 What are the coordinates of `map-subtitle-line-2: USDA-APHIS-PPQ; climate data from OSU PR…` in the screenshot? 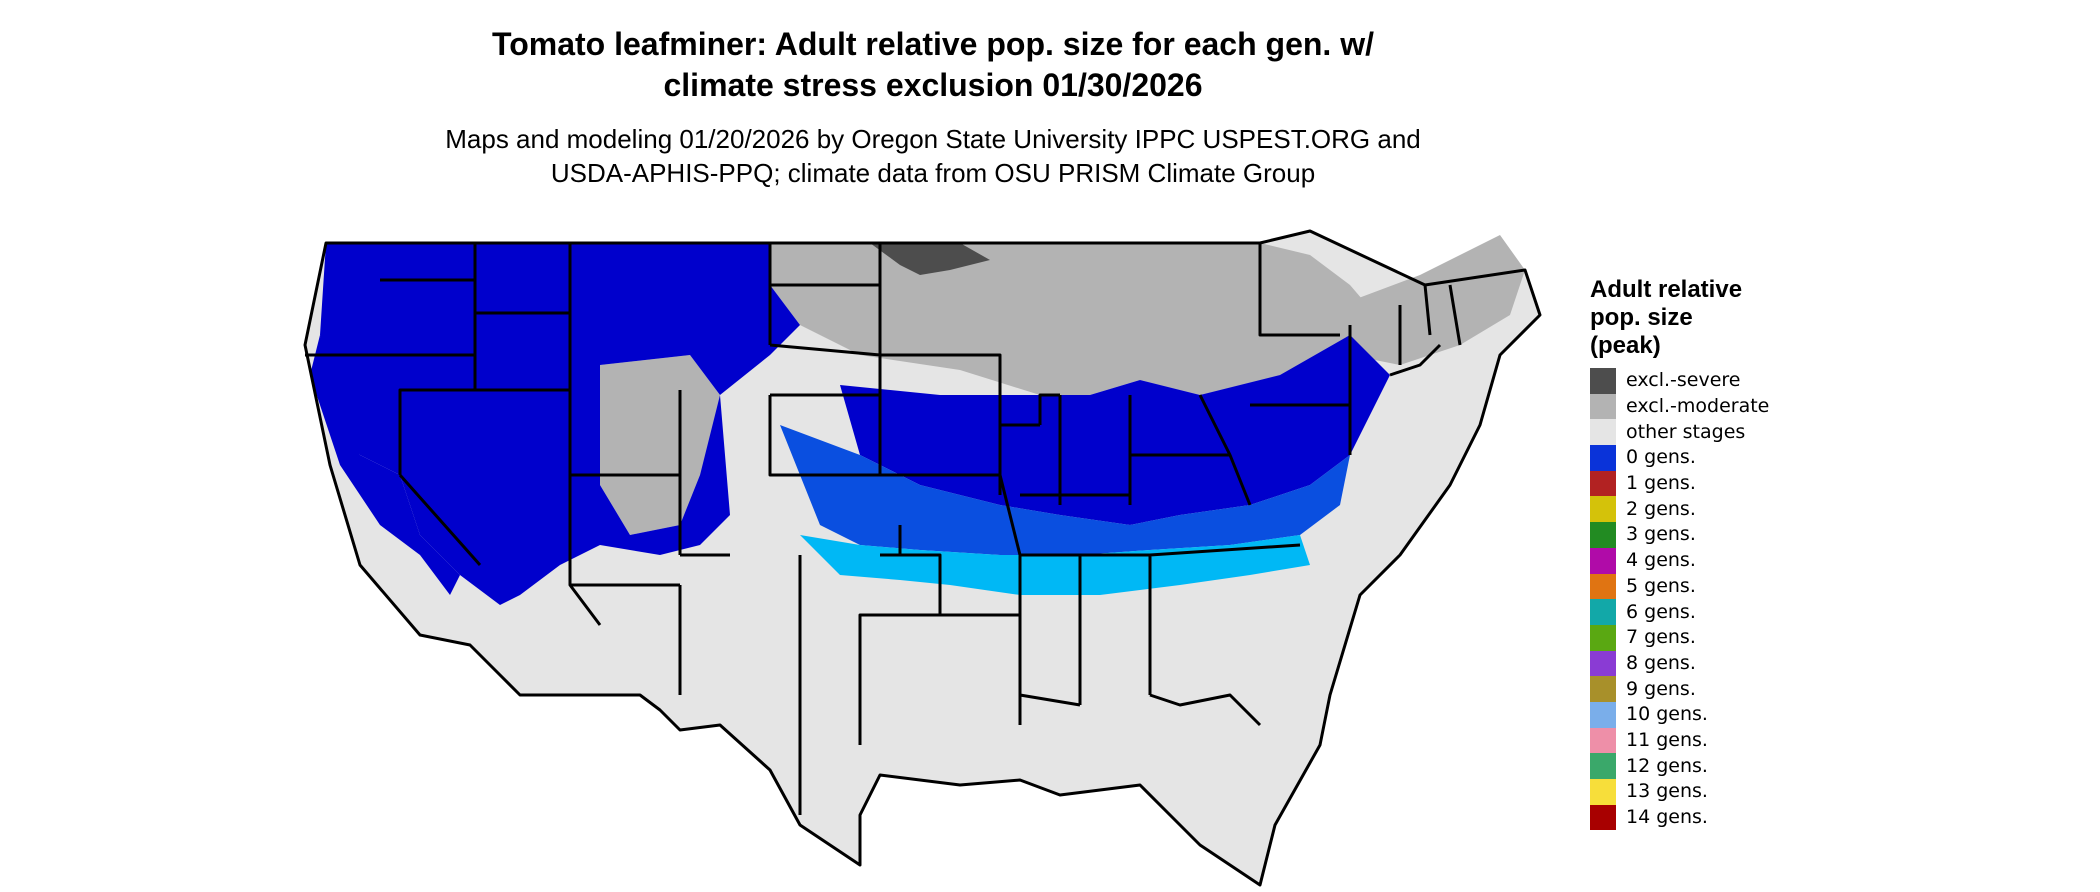 It's located at (933, 173).